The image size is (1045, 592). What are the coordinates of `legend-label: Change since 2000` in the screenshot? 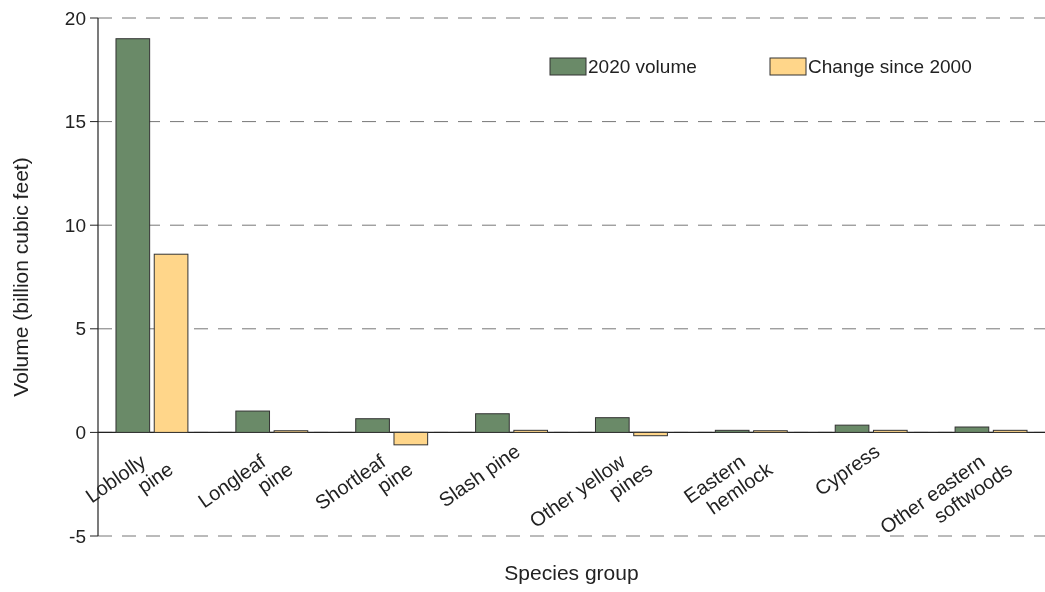 It's located at (890, 66).